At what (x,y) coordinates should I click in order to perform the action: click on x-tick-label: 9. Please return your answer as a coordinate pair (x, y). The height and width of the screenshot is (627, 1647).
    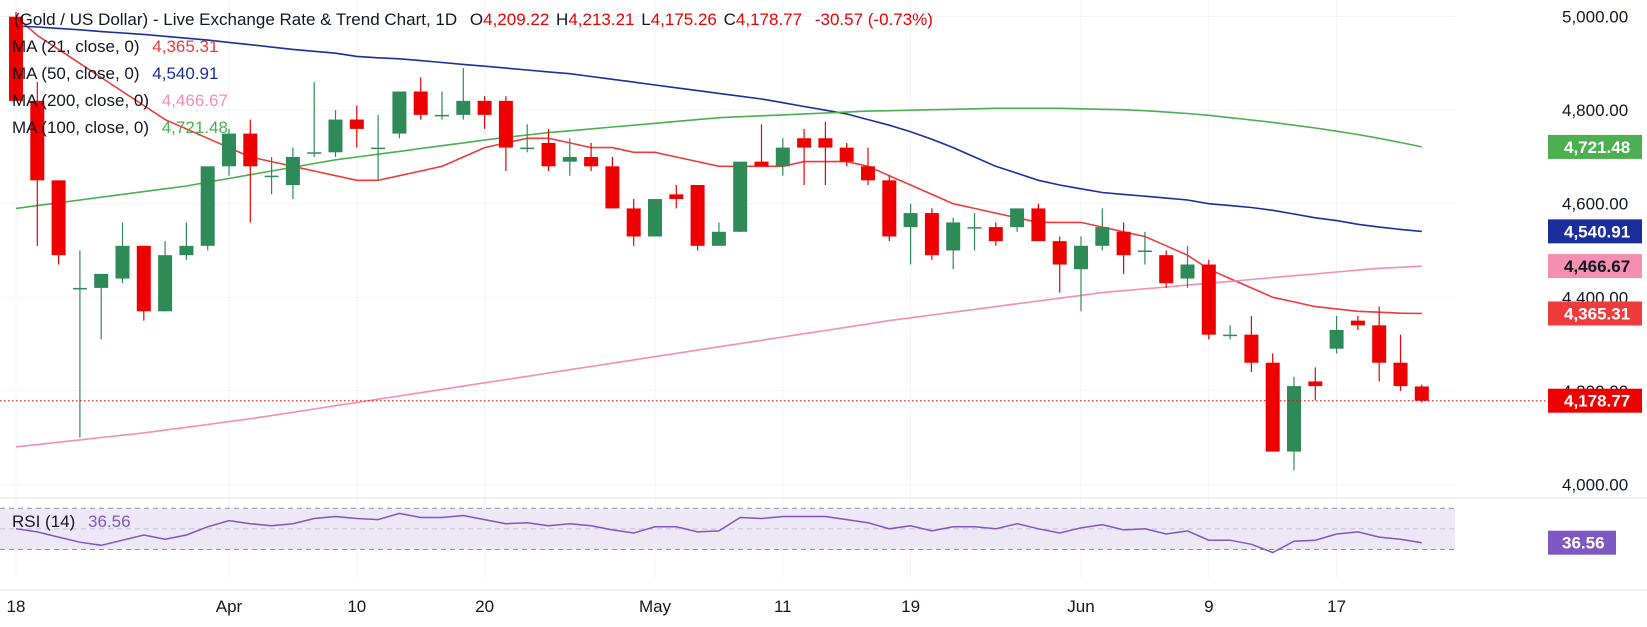
    Looking at the image, I should click on (1208, 606).